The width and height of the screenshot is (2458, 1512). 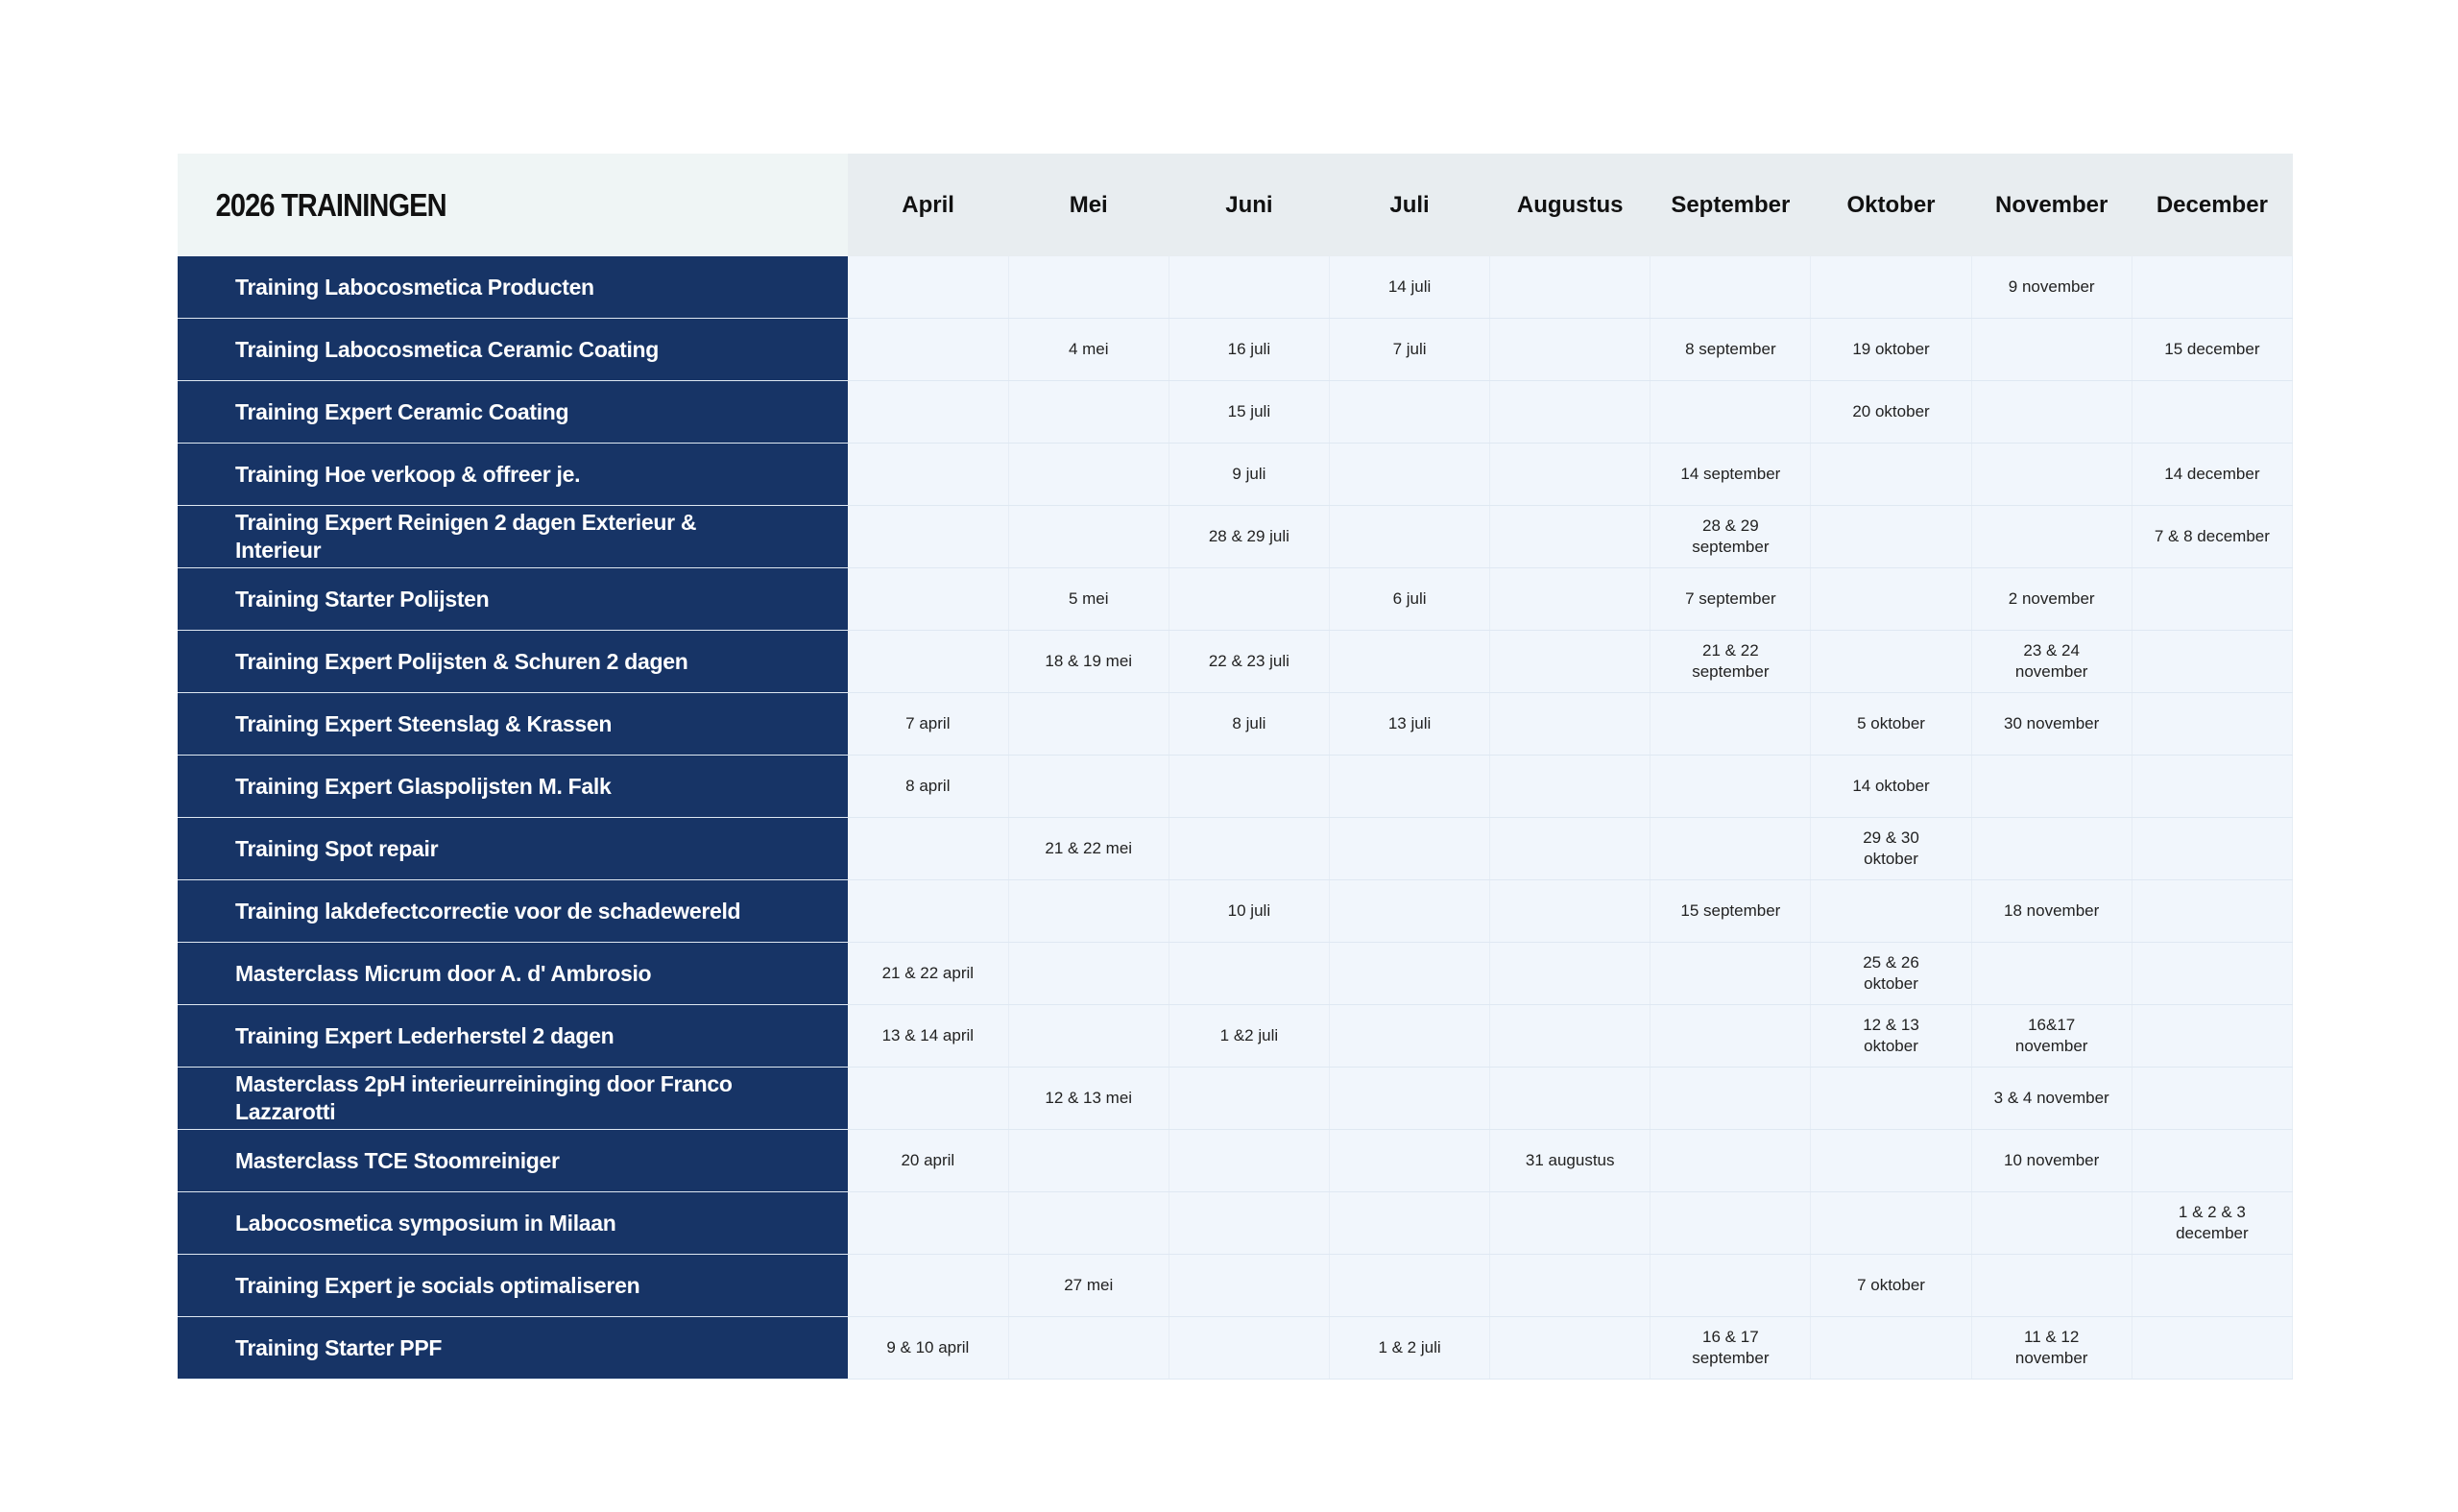 What do you see at coordinates (1089, 1285) in the screenshot?
I see `date-value: 27 mei` at bounding box center [1089, 1285].